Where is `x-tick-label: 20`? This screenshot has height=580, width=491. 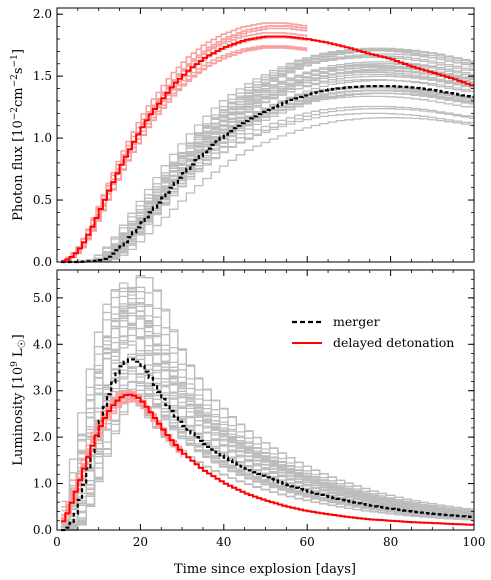
x-tick-label: 20 is located at coordinates (140, 542).